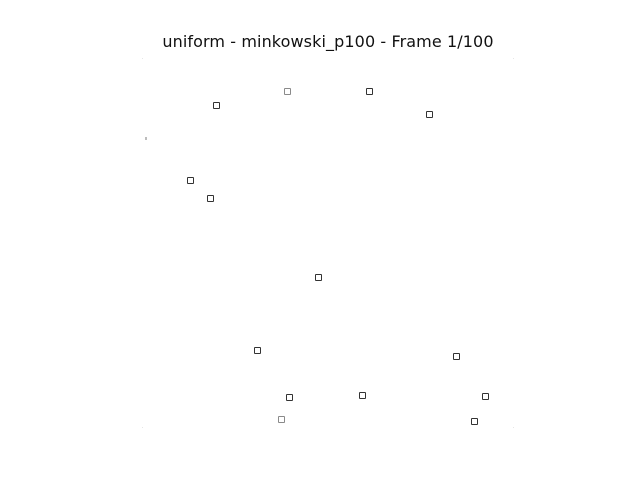 This screenshot has height=480, width=640. Describe the element at coordinates (146, 138) in the screenshot. I see `edge-fragment` at that location.